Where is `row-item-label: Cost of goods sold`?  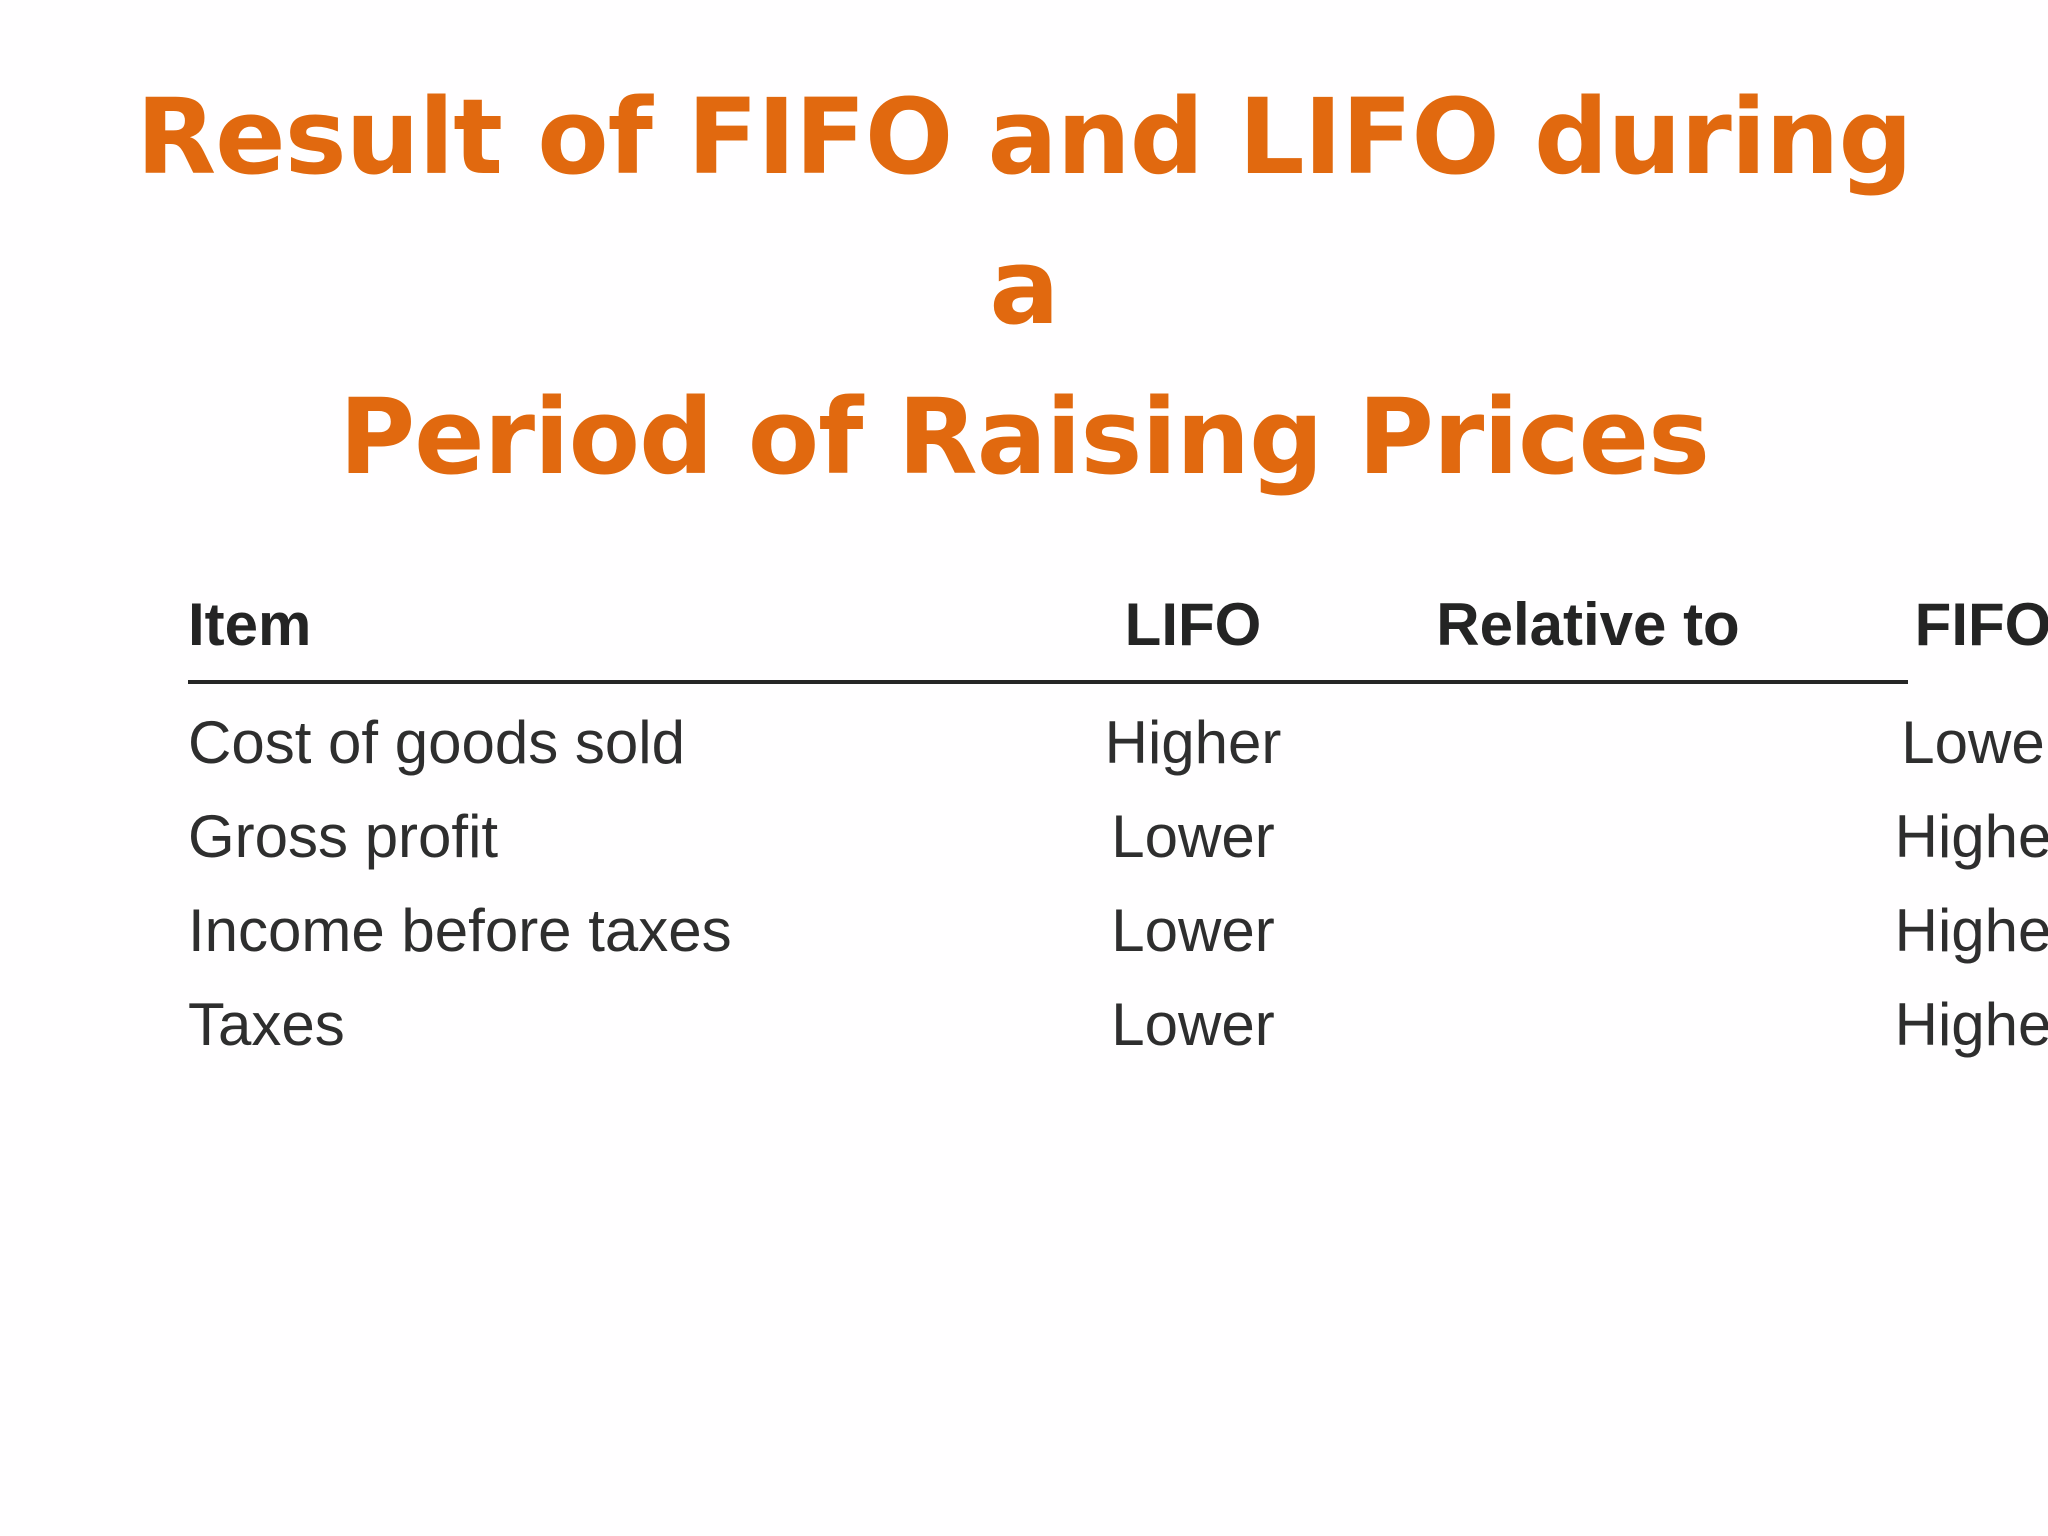
row-item-label: Cost of goods sold is located at coordinates (436, 742).